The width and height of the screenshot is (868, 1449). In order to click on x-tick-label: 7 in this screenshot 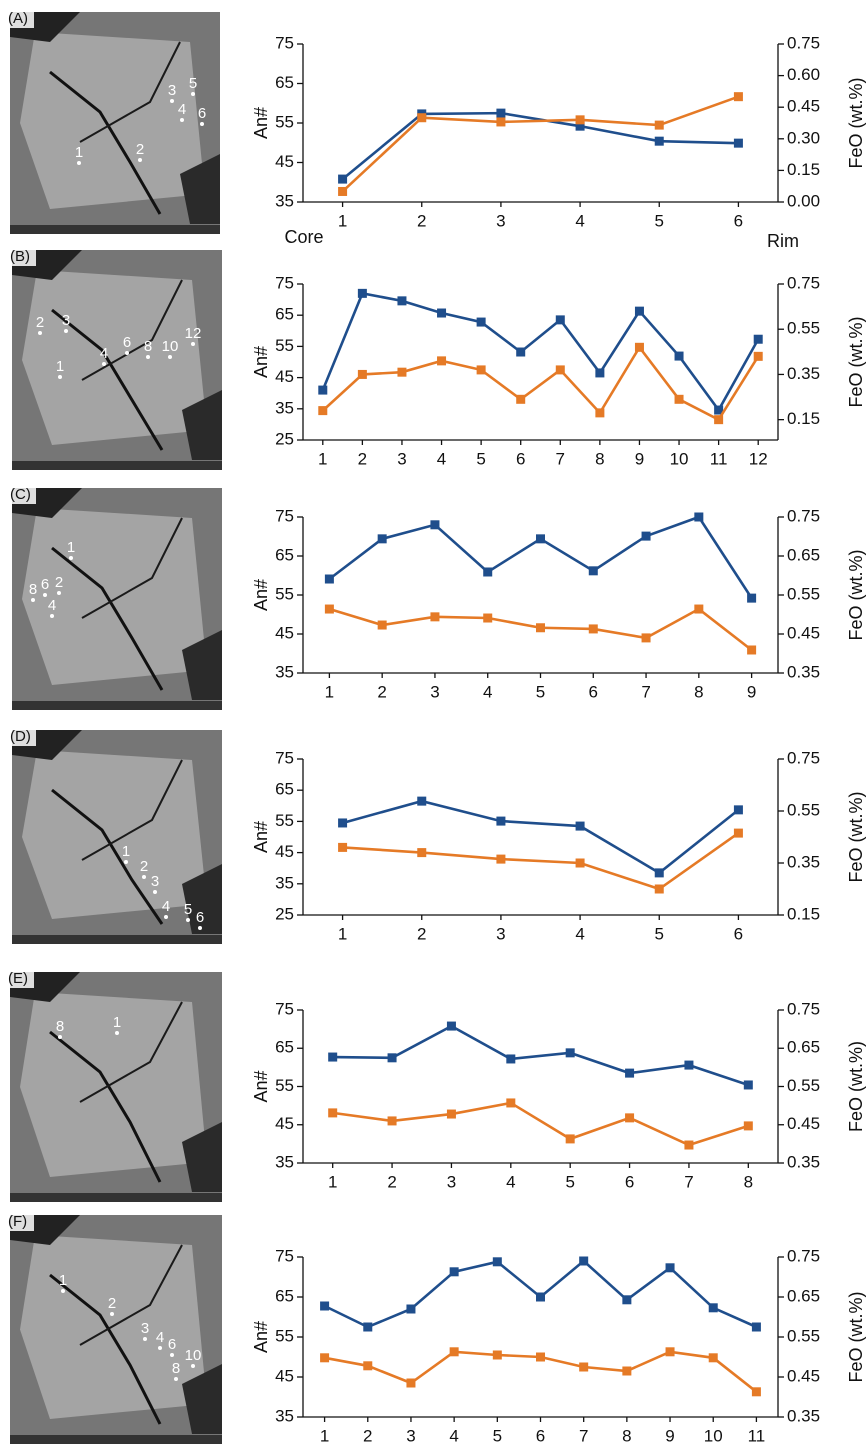, I will do `click(583, 1435)`.